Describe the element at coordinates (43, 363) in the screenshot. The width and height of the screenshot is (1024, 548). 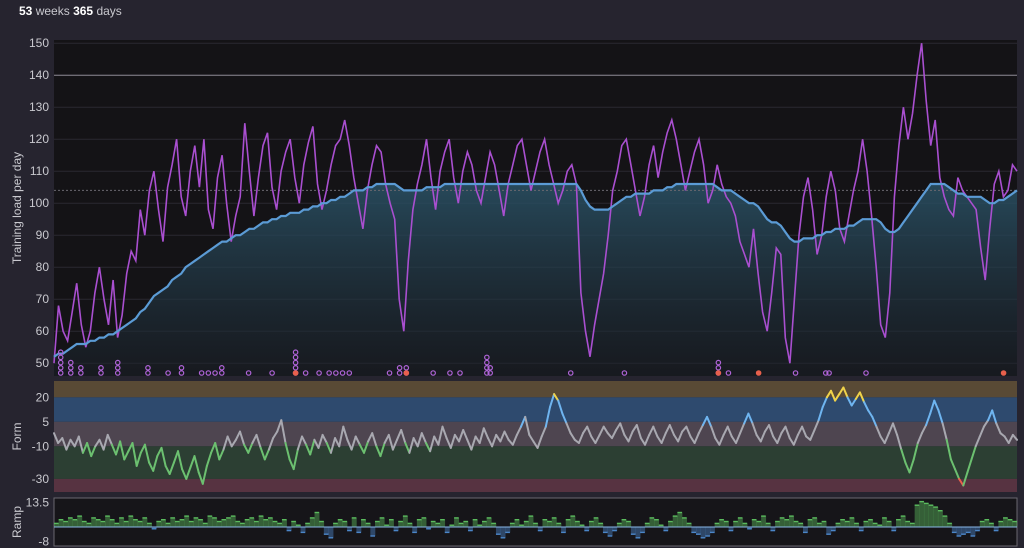
I see `y-tick-label: 50` at that location.